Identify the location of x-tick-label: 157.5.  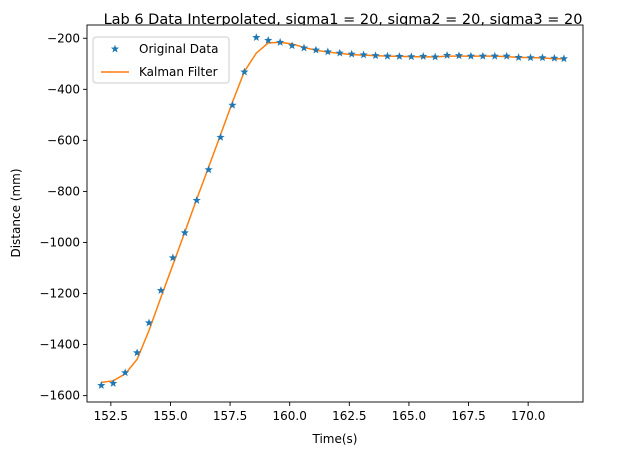
(230, 416).